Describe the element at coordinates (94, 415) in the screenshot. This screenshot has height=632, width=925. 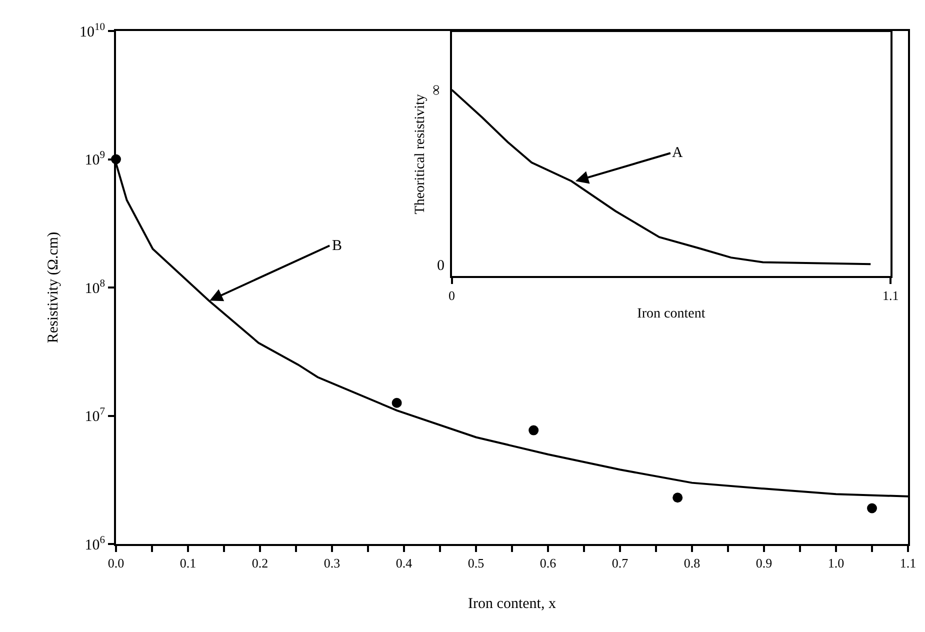
I see `y-tick-label: 10$^{7}$` at that location.